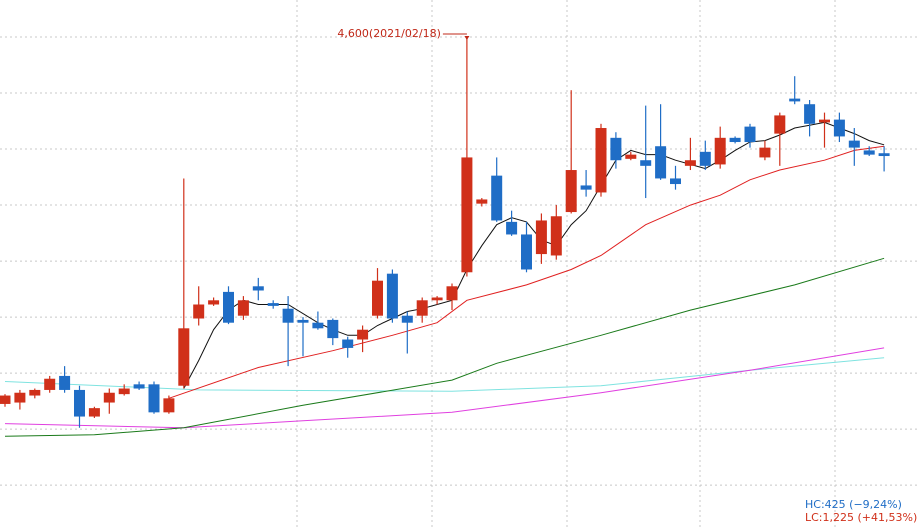  Describe the element at coordinates (861, 517) in the screenshot. I see `lc-label: LC:1,225 (+41,53%)` at that location.